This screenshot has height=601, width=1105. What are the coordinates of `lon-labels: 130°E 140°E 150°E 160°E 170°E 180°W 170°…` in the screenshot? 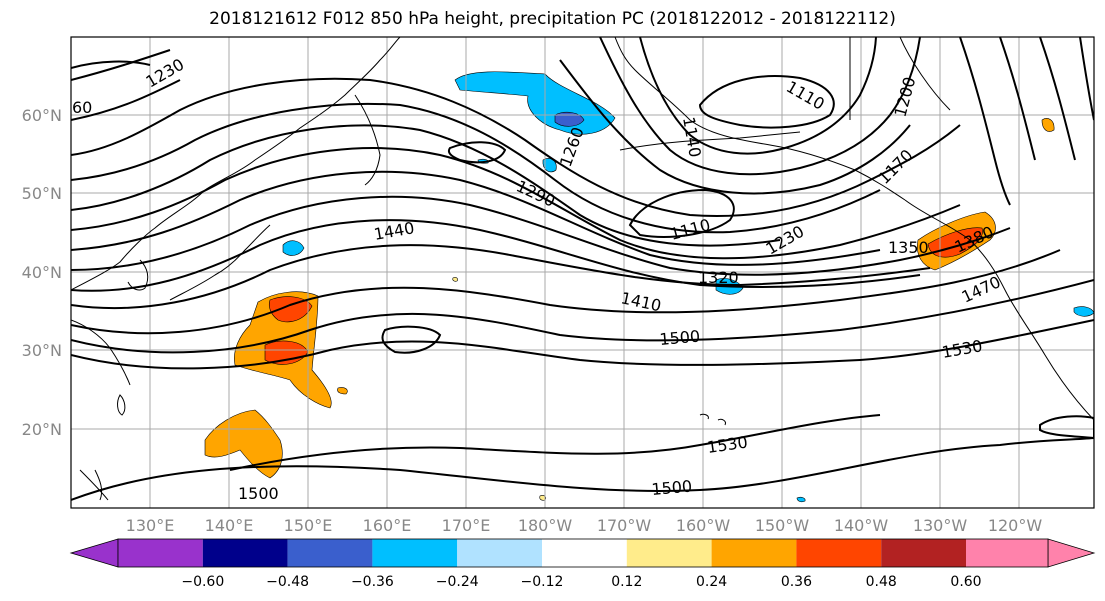 It's located at (584, 525).